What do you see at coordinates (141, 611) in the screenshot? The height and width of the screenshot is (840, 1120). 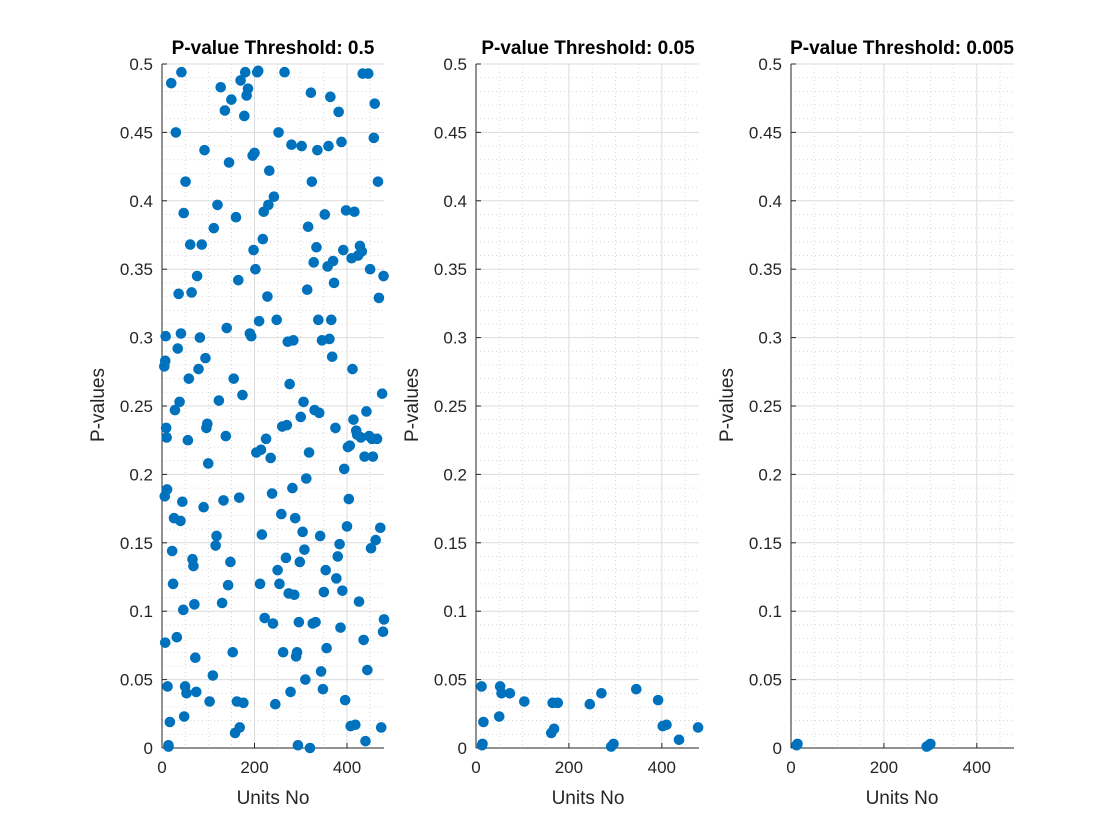 I see `y-tick-label: 0.1` at bounding box center [141, 611].